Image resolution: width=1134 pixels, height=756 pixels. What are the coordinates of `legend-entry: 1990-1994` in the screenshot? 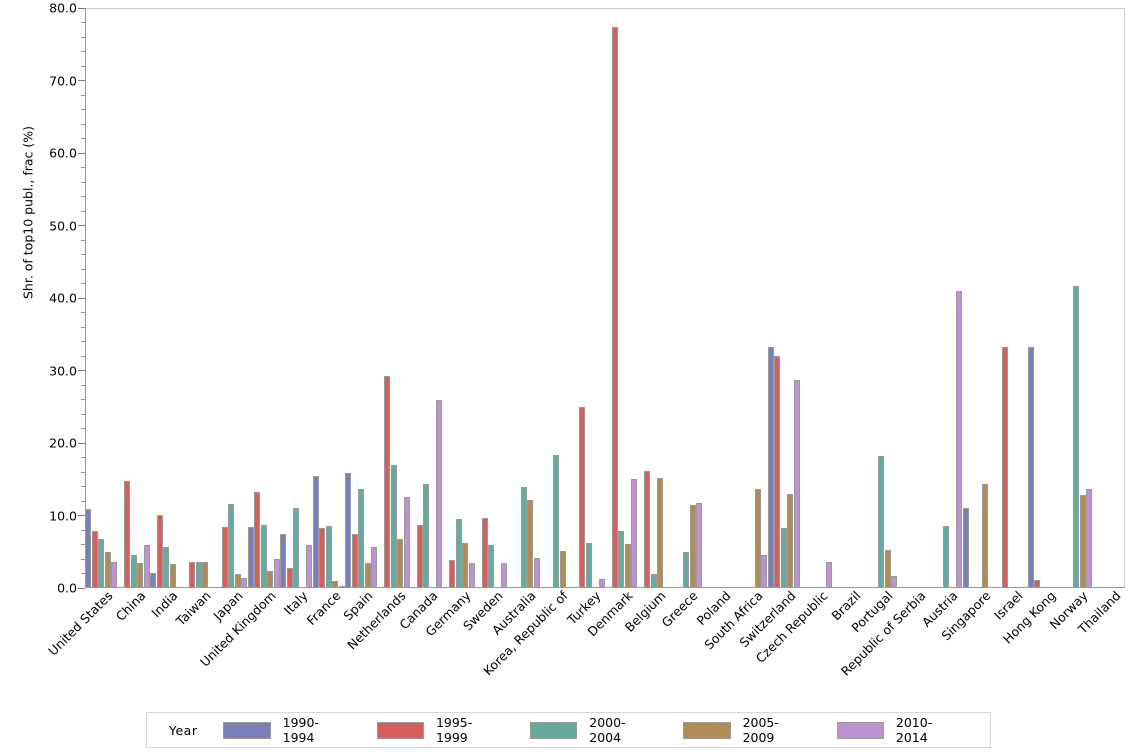 It's located at (284, 730).